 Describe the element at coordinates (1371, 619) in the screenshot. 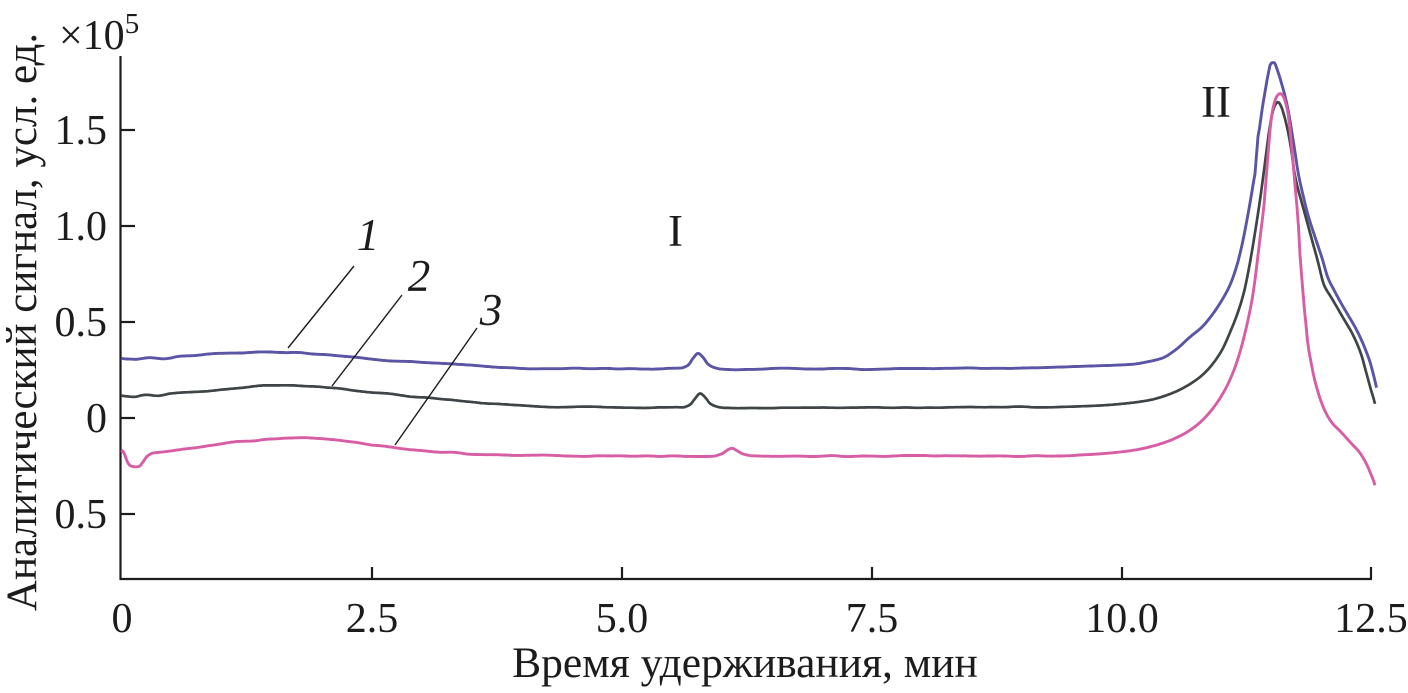

I see `svg-text: 12.5` at that location.